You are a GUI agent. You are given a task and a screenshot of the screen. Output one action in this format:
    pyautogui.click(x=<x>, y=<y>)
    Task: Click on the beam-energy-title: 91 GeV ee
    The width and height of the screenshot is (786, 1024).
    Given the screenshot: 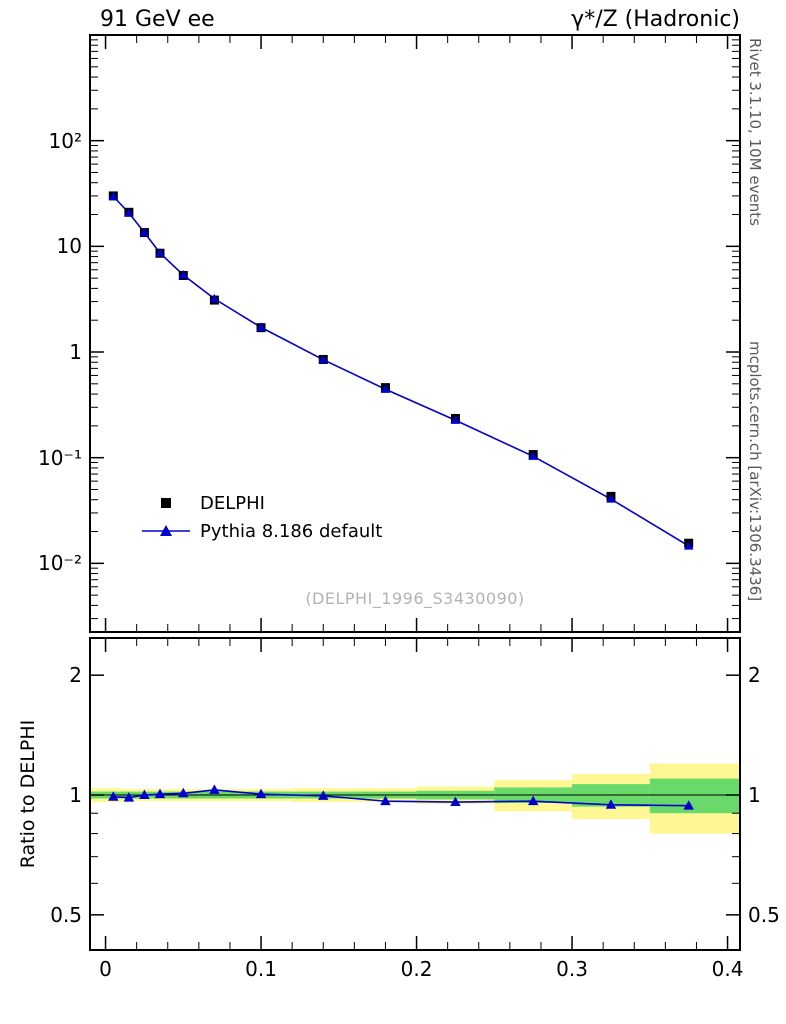 What is the action you would take?
    pyautogui.click(x=157, y=19)
    